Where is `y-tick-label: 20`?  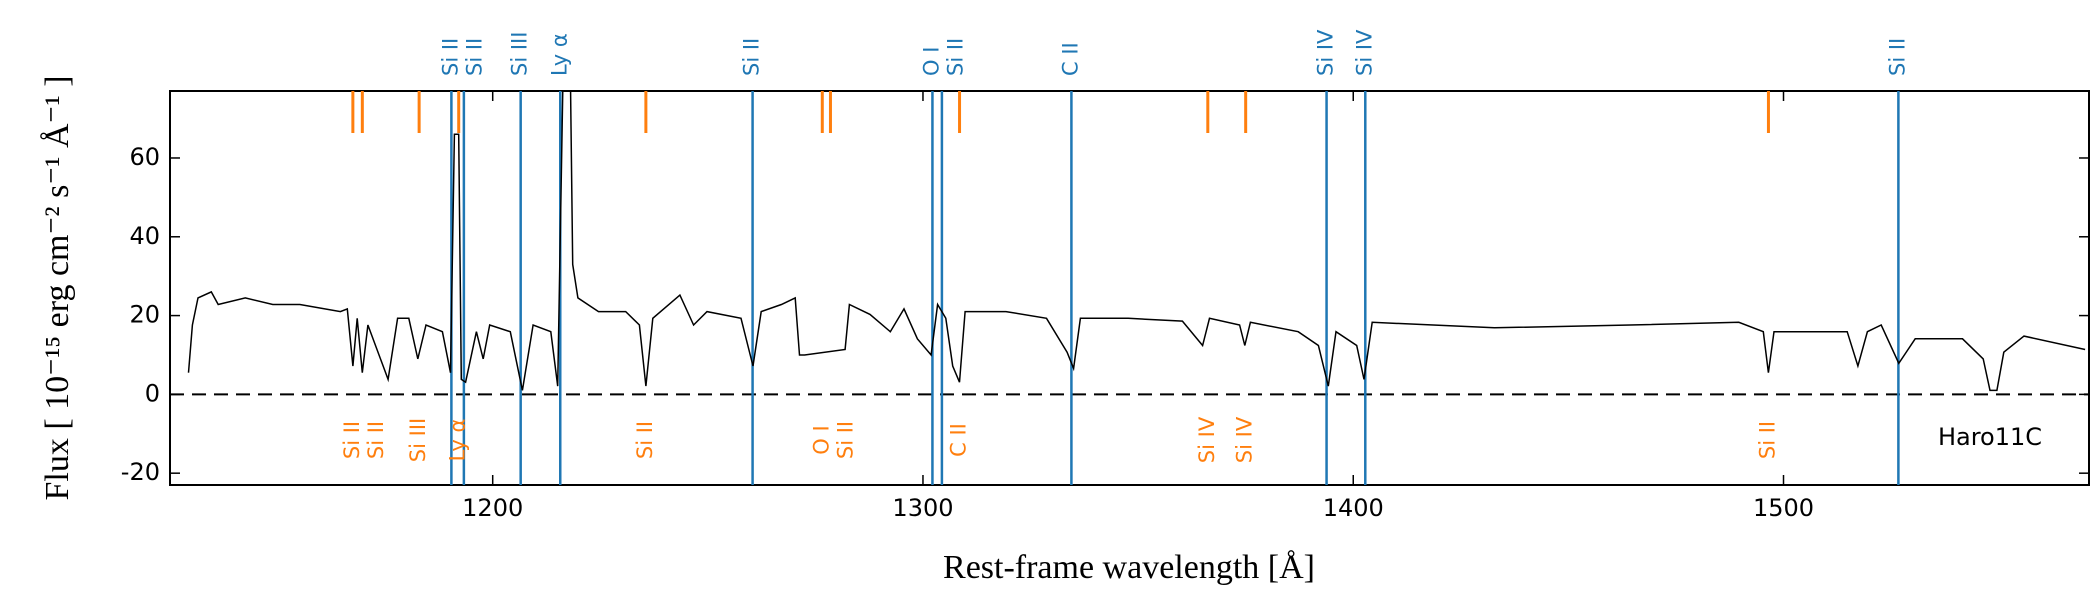
y-tick-label: 20 is located at coordinates (144, 315).